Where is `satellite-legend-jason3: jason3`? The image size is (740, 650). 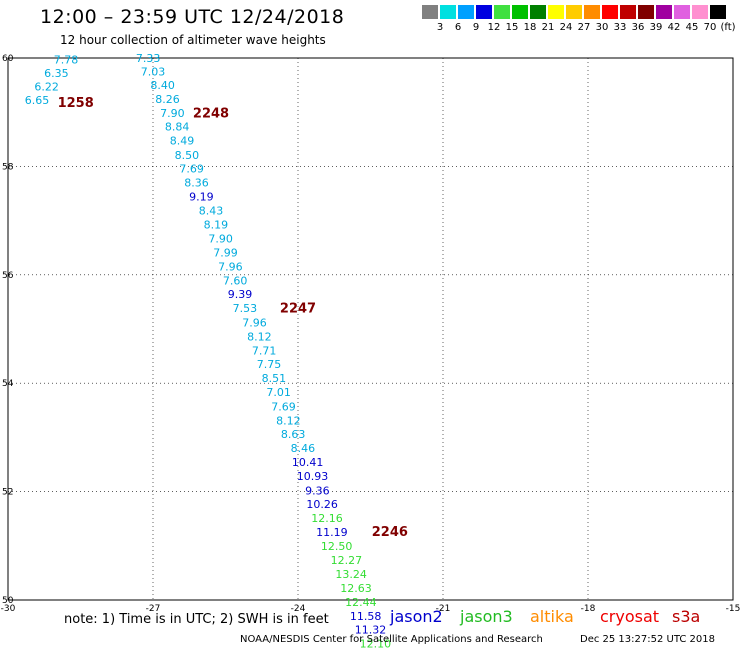
satellite-legend-jason3: jason3 is located at coordinates (486, 616).